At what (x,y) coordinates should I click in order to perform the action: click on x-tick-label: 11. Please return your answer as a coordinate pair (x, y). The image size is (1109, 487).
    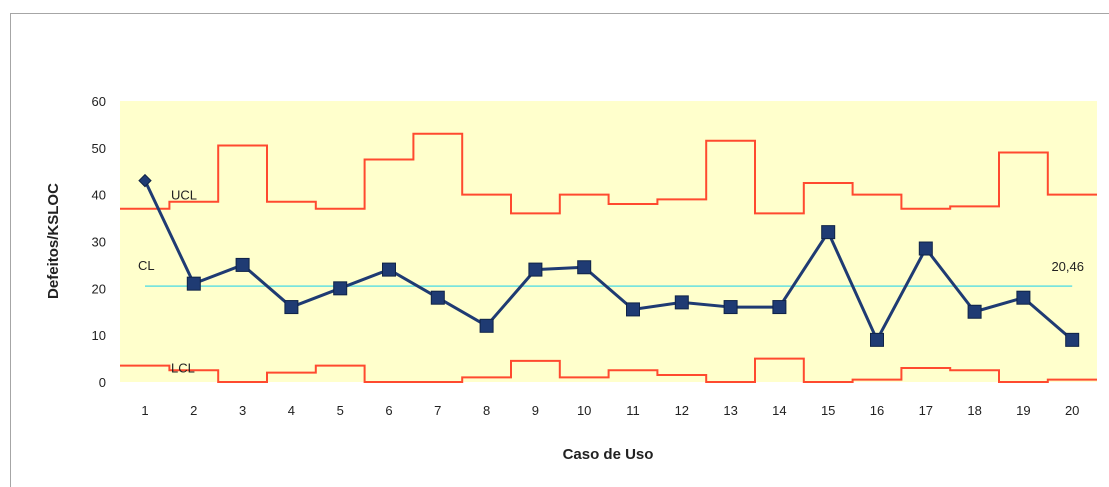
    Looking at the image, I should click on (633, 410).